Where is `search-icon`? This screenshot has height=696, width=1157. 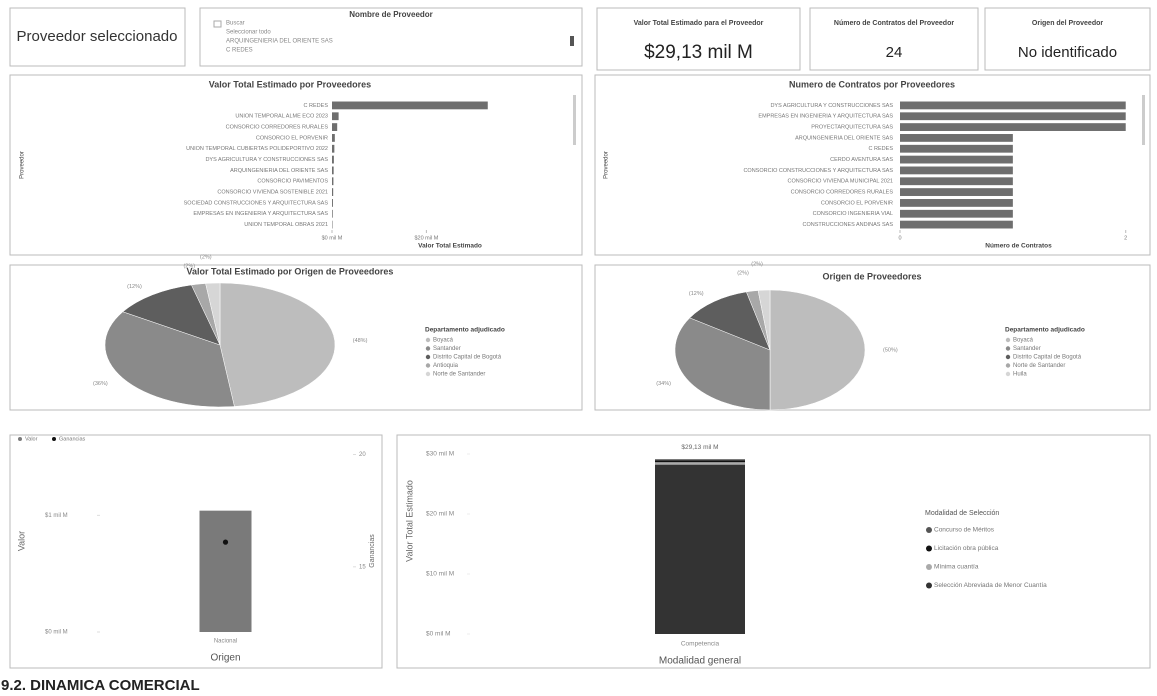
search-icon is located at coordinates (217, 24).